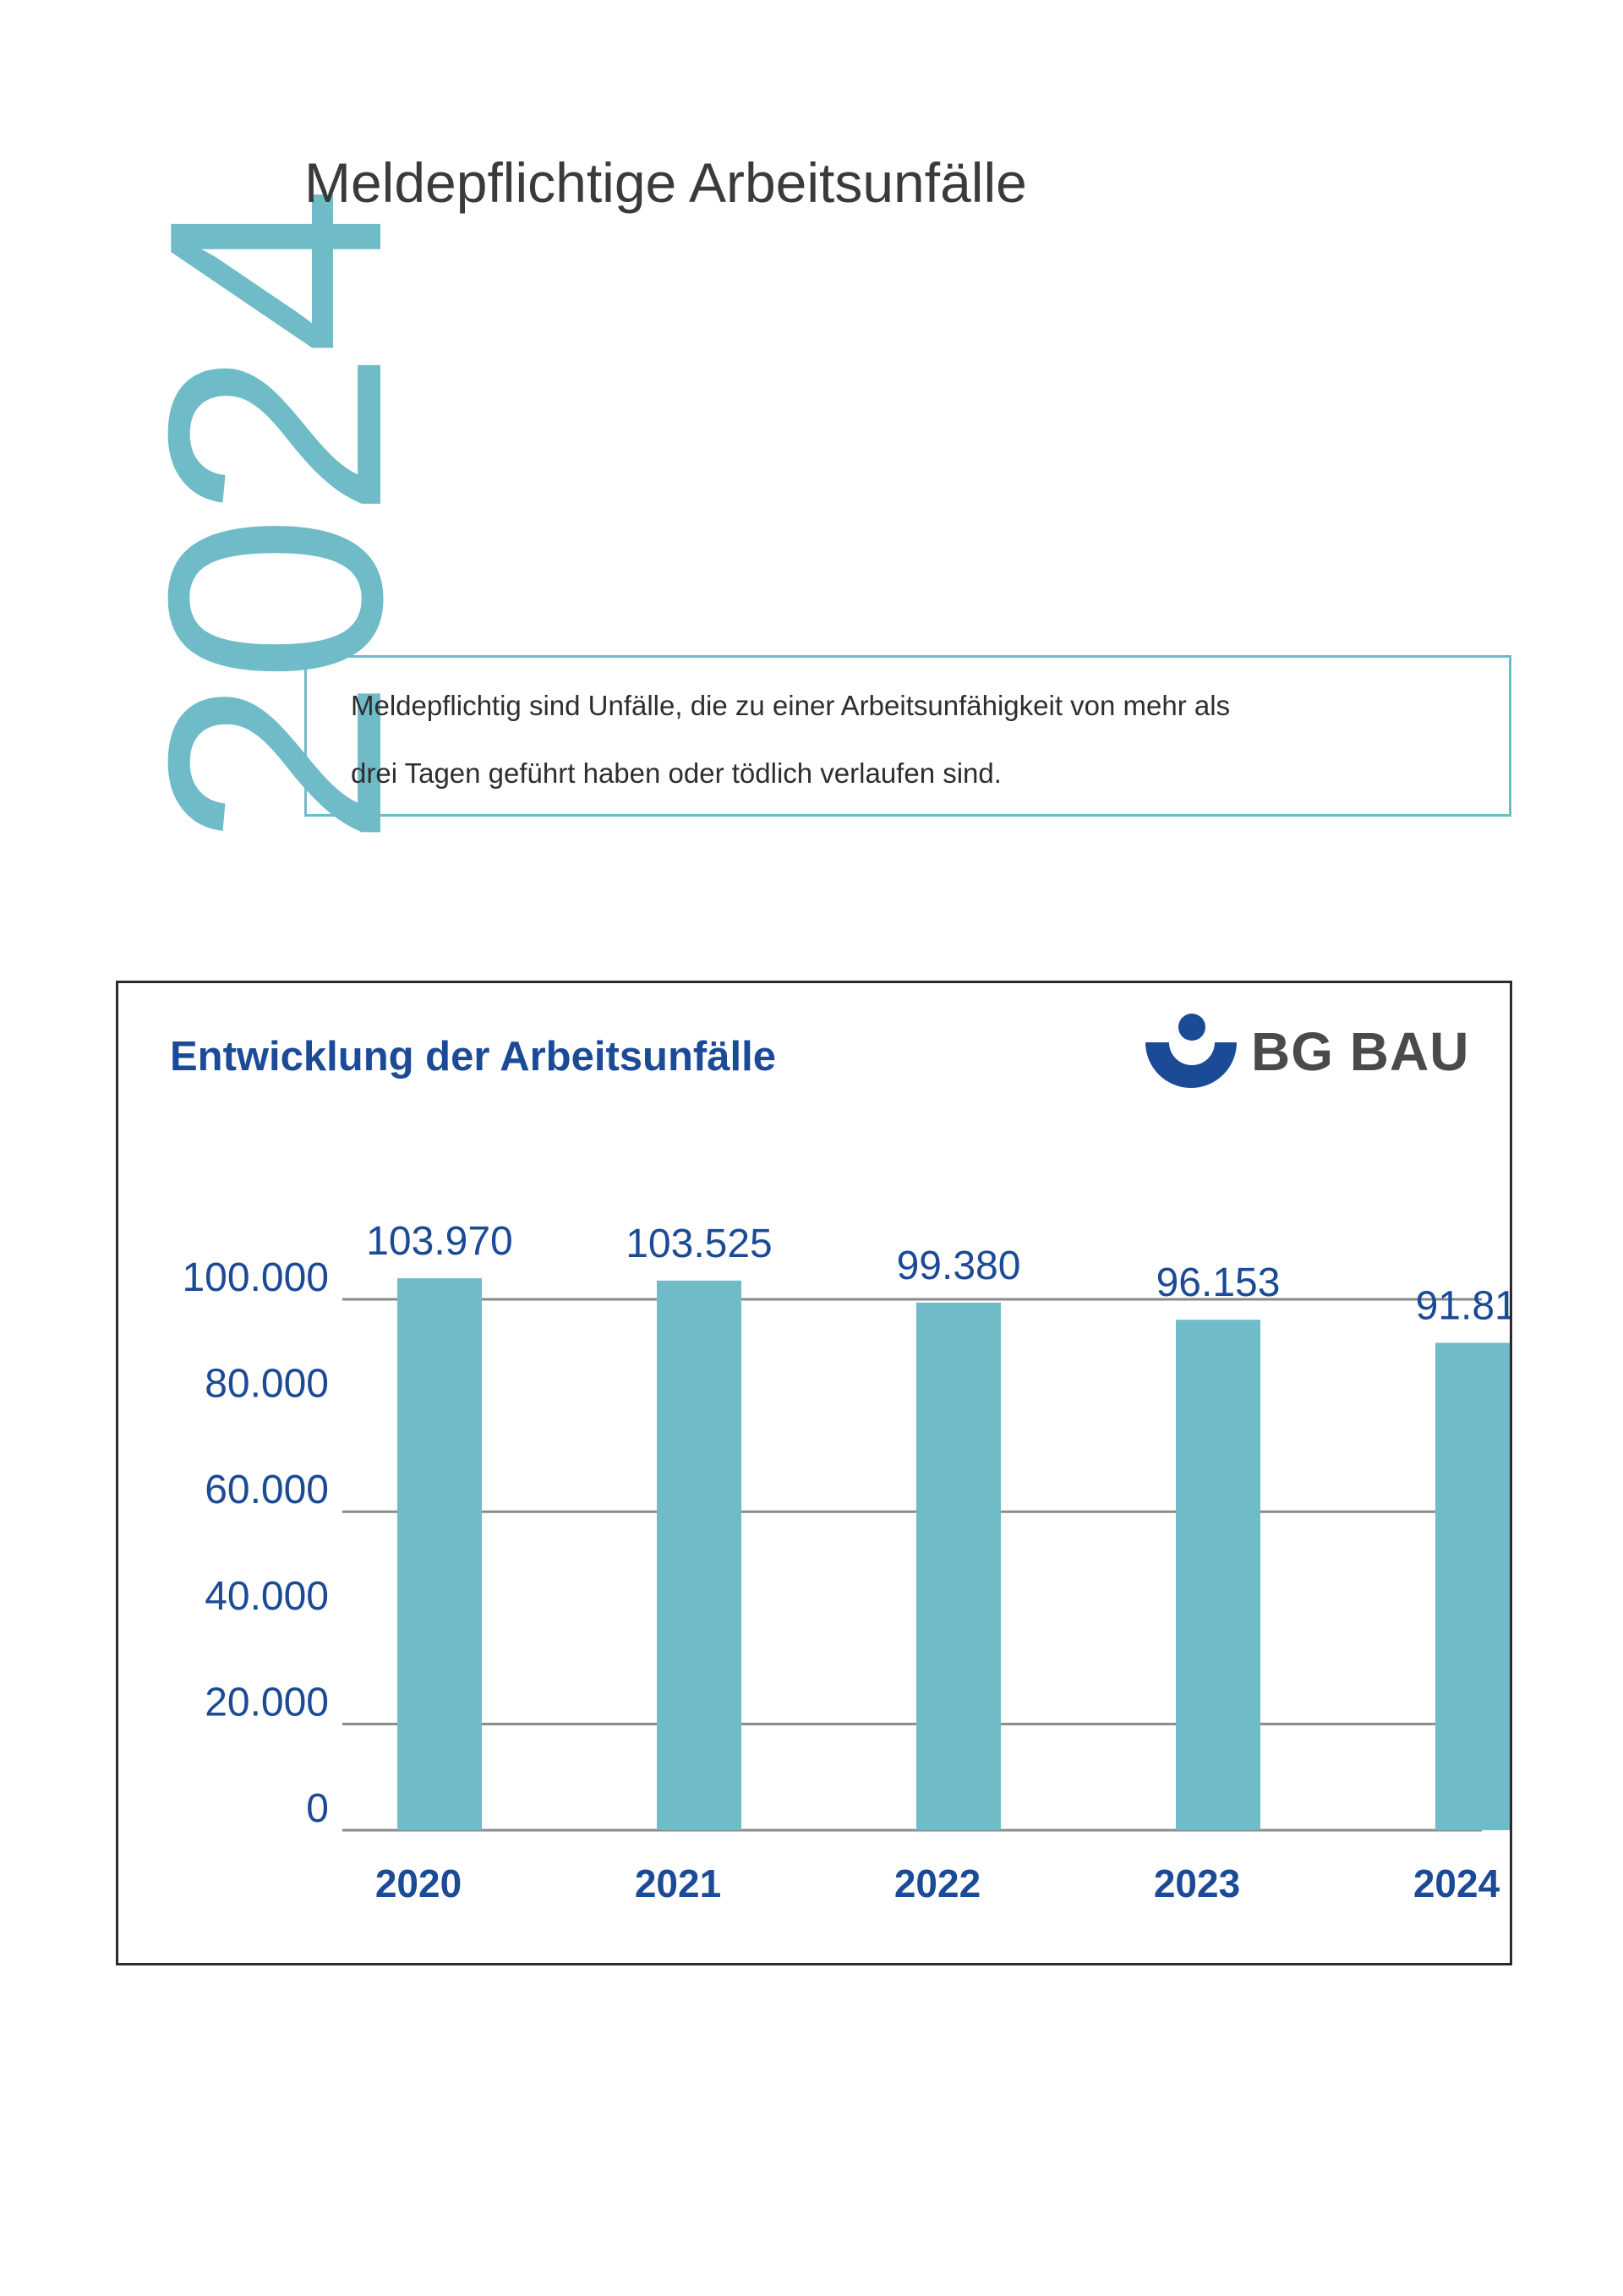 The height and width of the screenshot is (2296, 1623). What do you see at coordinates (267, 1702) in the screenshot?
I see `y-tick-label: 20.000` at bounding box center [267, 1702].